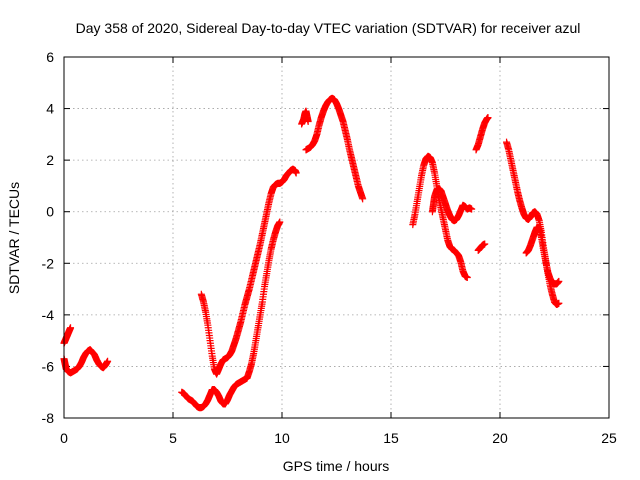 Image resolution: width=640 pixels, height=480 pixels. I want to click on x-tick-label: 10, so click(282, 438).